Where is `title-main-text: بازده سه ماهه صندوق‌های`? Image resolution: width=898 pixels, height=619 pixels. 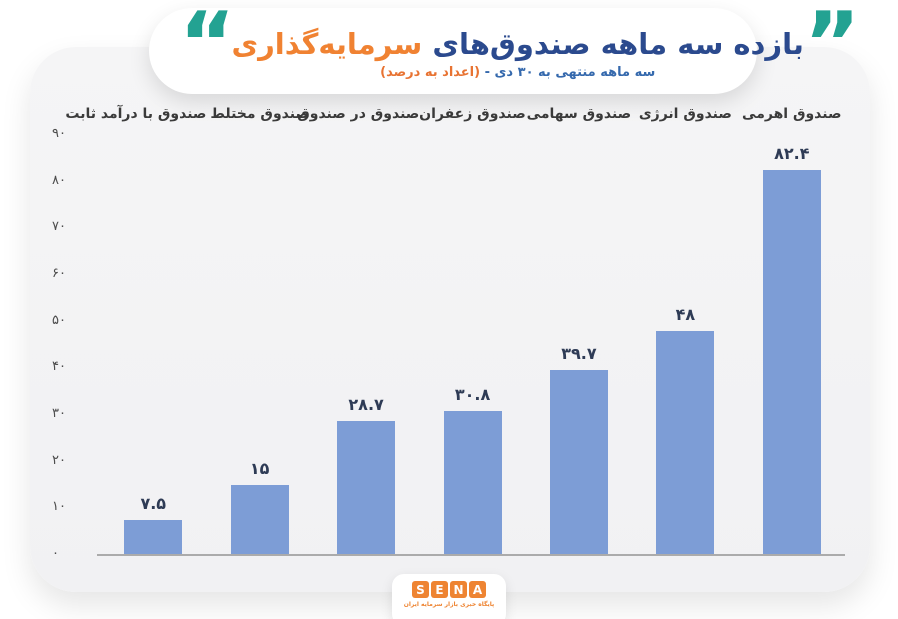
title-main-text: بازده سه ماهه صندوق‌های is located at coordinates (618, 44).